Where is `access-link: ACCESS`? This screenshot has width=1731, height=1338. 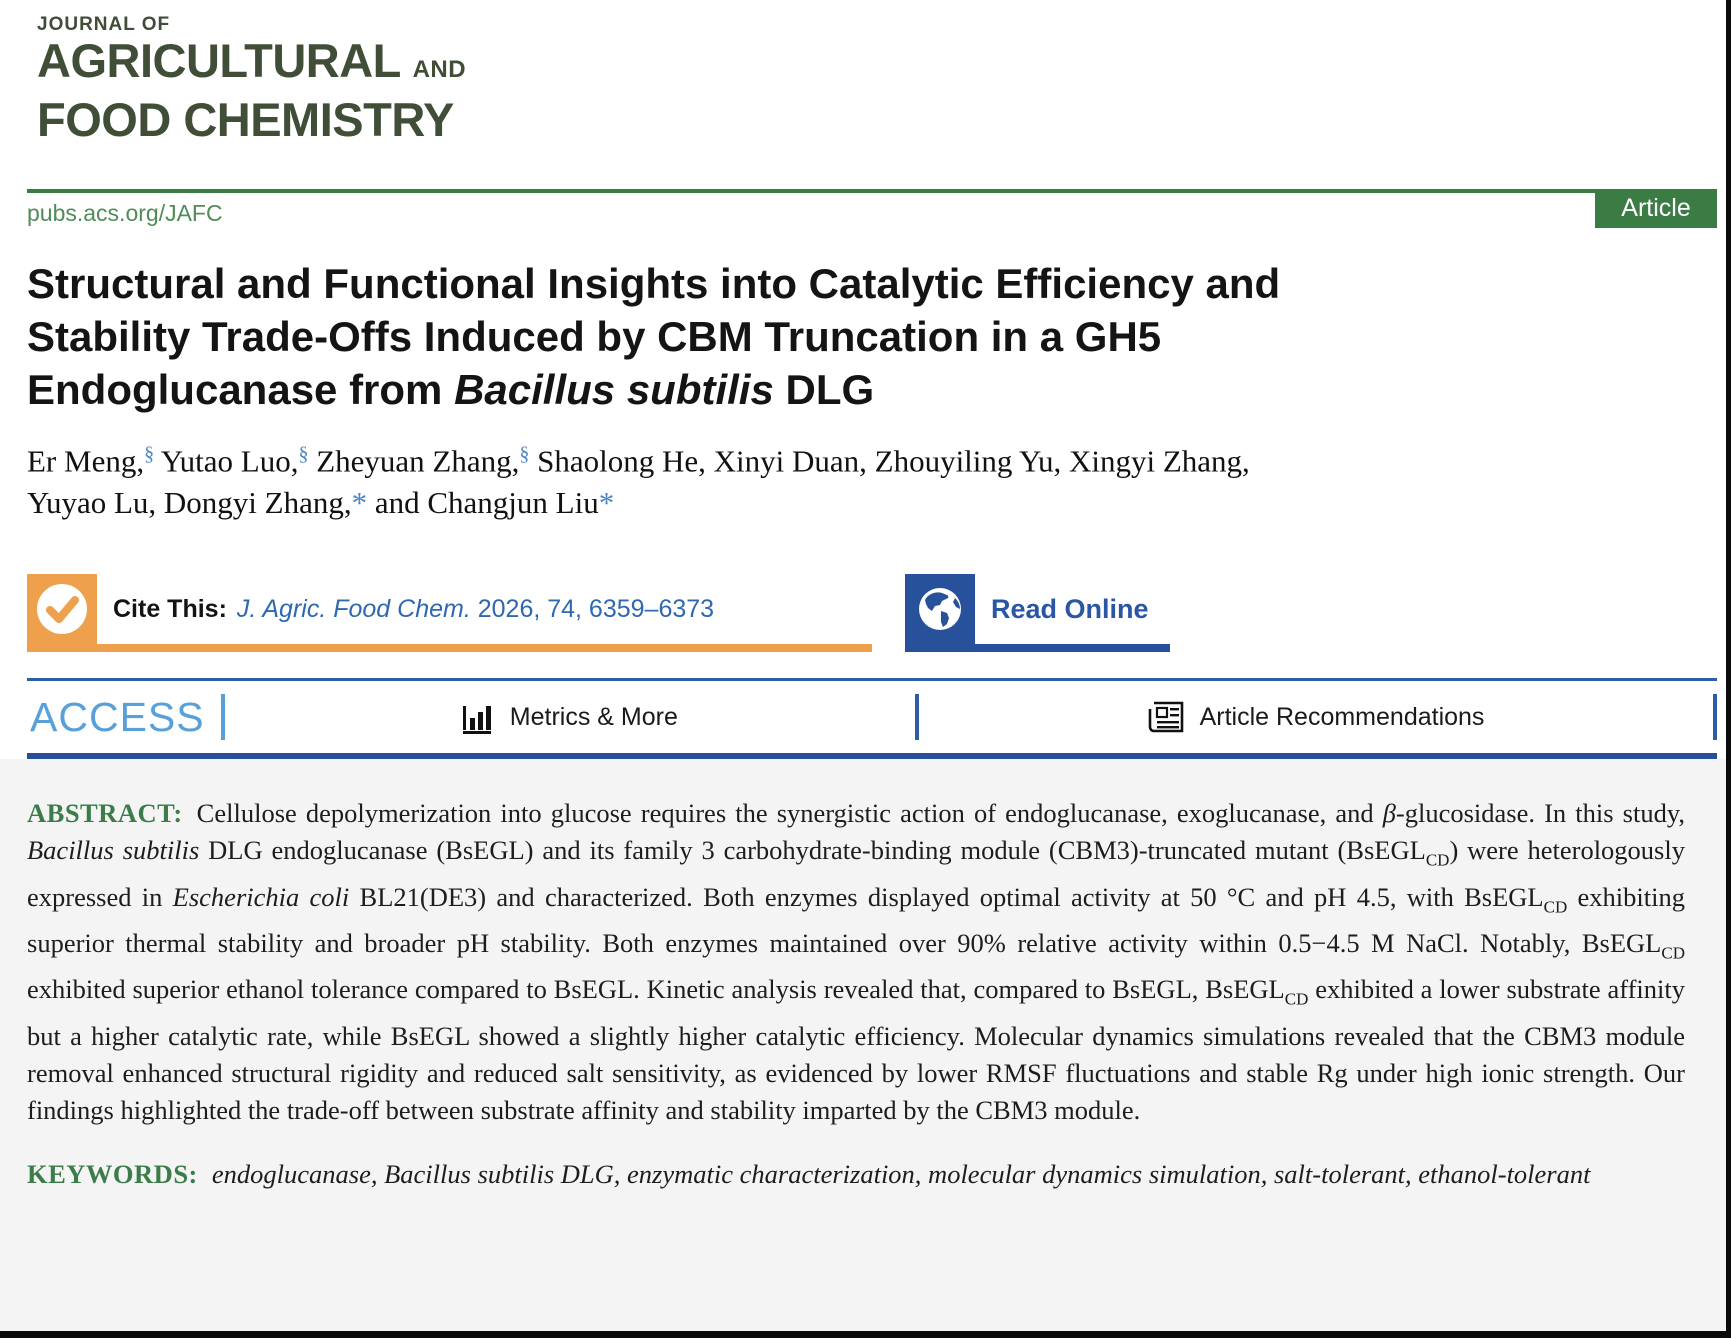 access-link: ACCESS is located at coordinates (117, 716).